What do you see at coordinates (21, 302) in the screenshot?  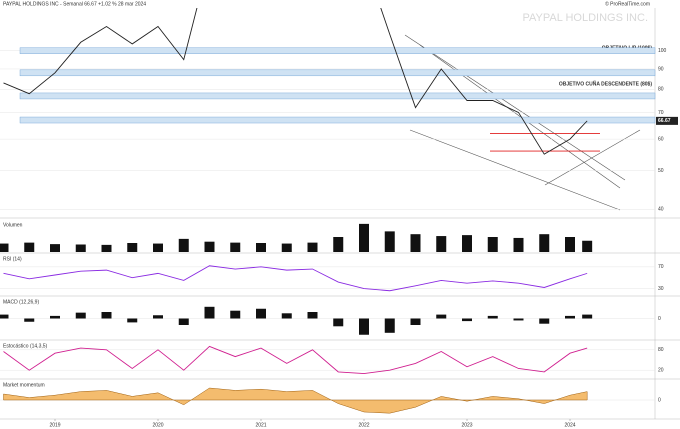 I see `panel-label: MACD (12,26,9)` at bounding box center [21, 302].